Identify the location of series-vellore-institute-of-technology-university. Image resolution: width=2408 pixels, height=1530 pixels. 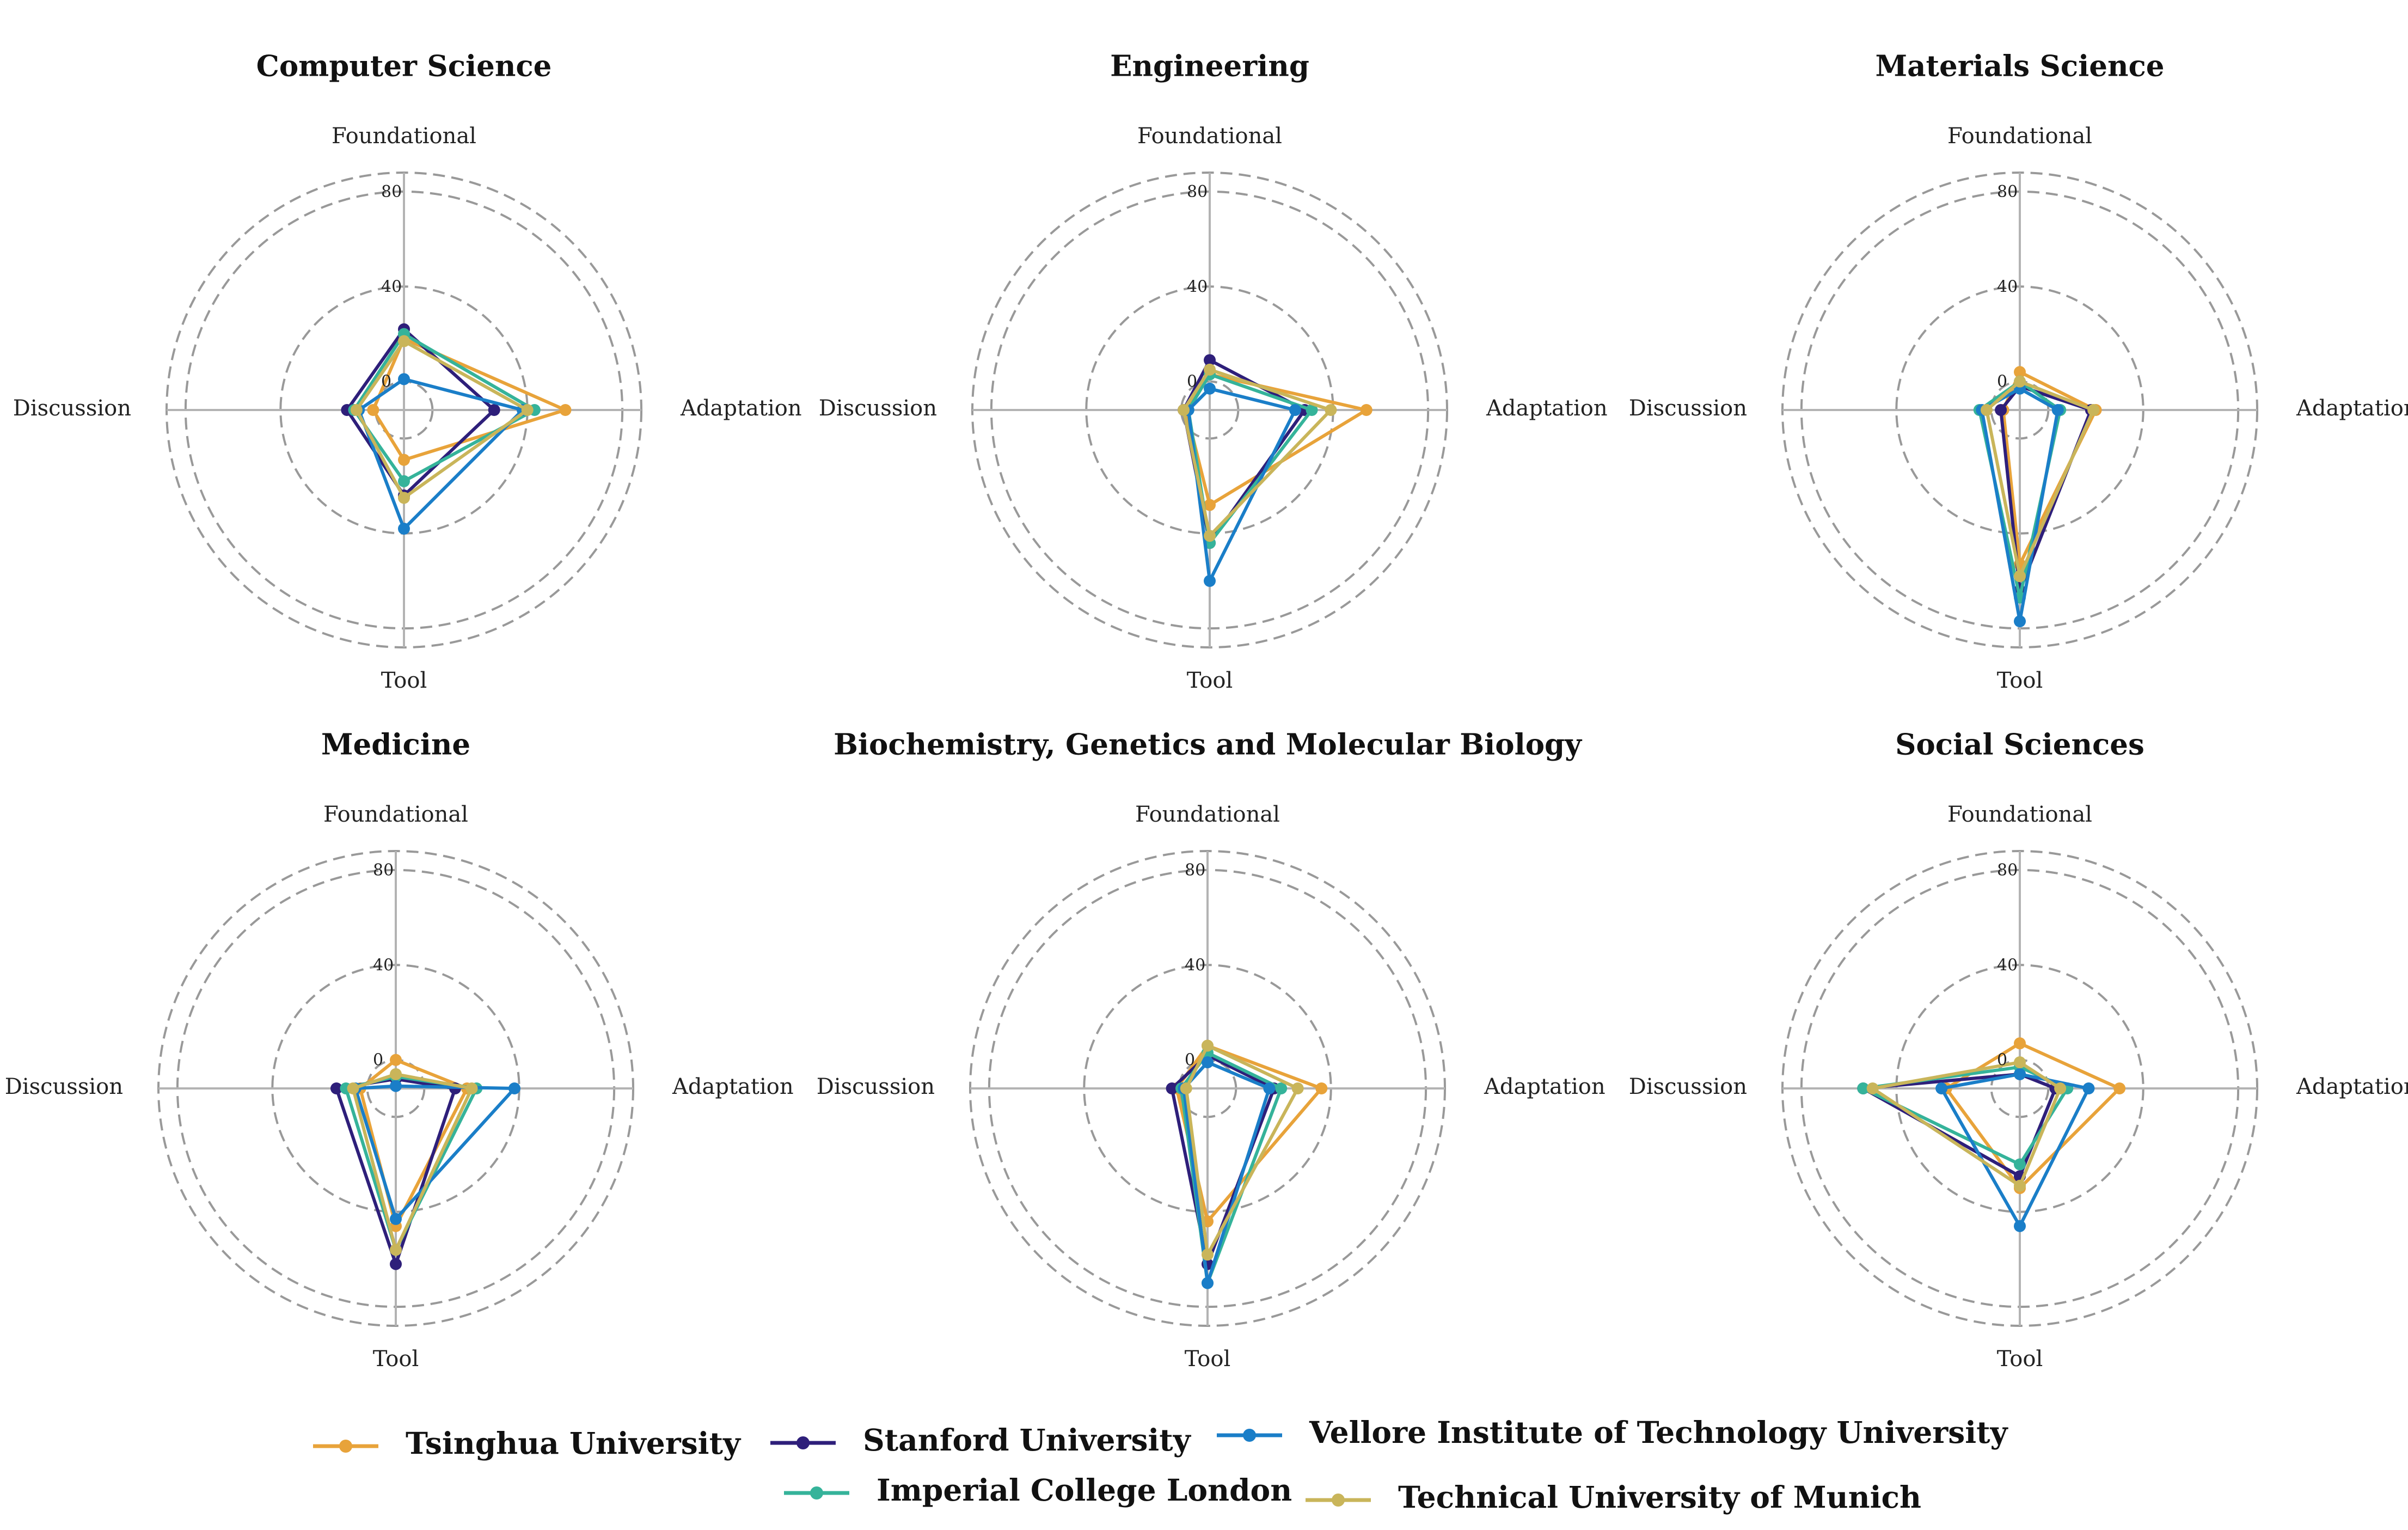
(1241, 484).